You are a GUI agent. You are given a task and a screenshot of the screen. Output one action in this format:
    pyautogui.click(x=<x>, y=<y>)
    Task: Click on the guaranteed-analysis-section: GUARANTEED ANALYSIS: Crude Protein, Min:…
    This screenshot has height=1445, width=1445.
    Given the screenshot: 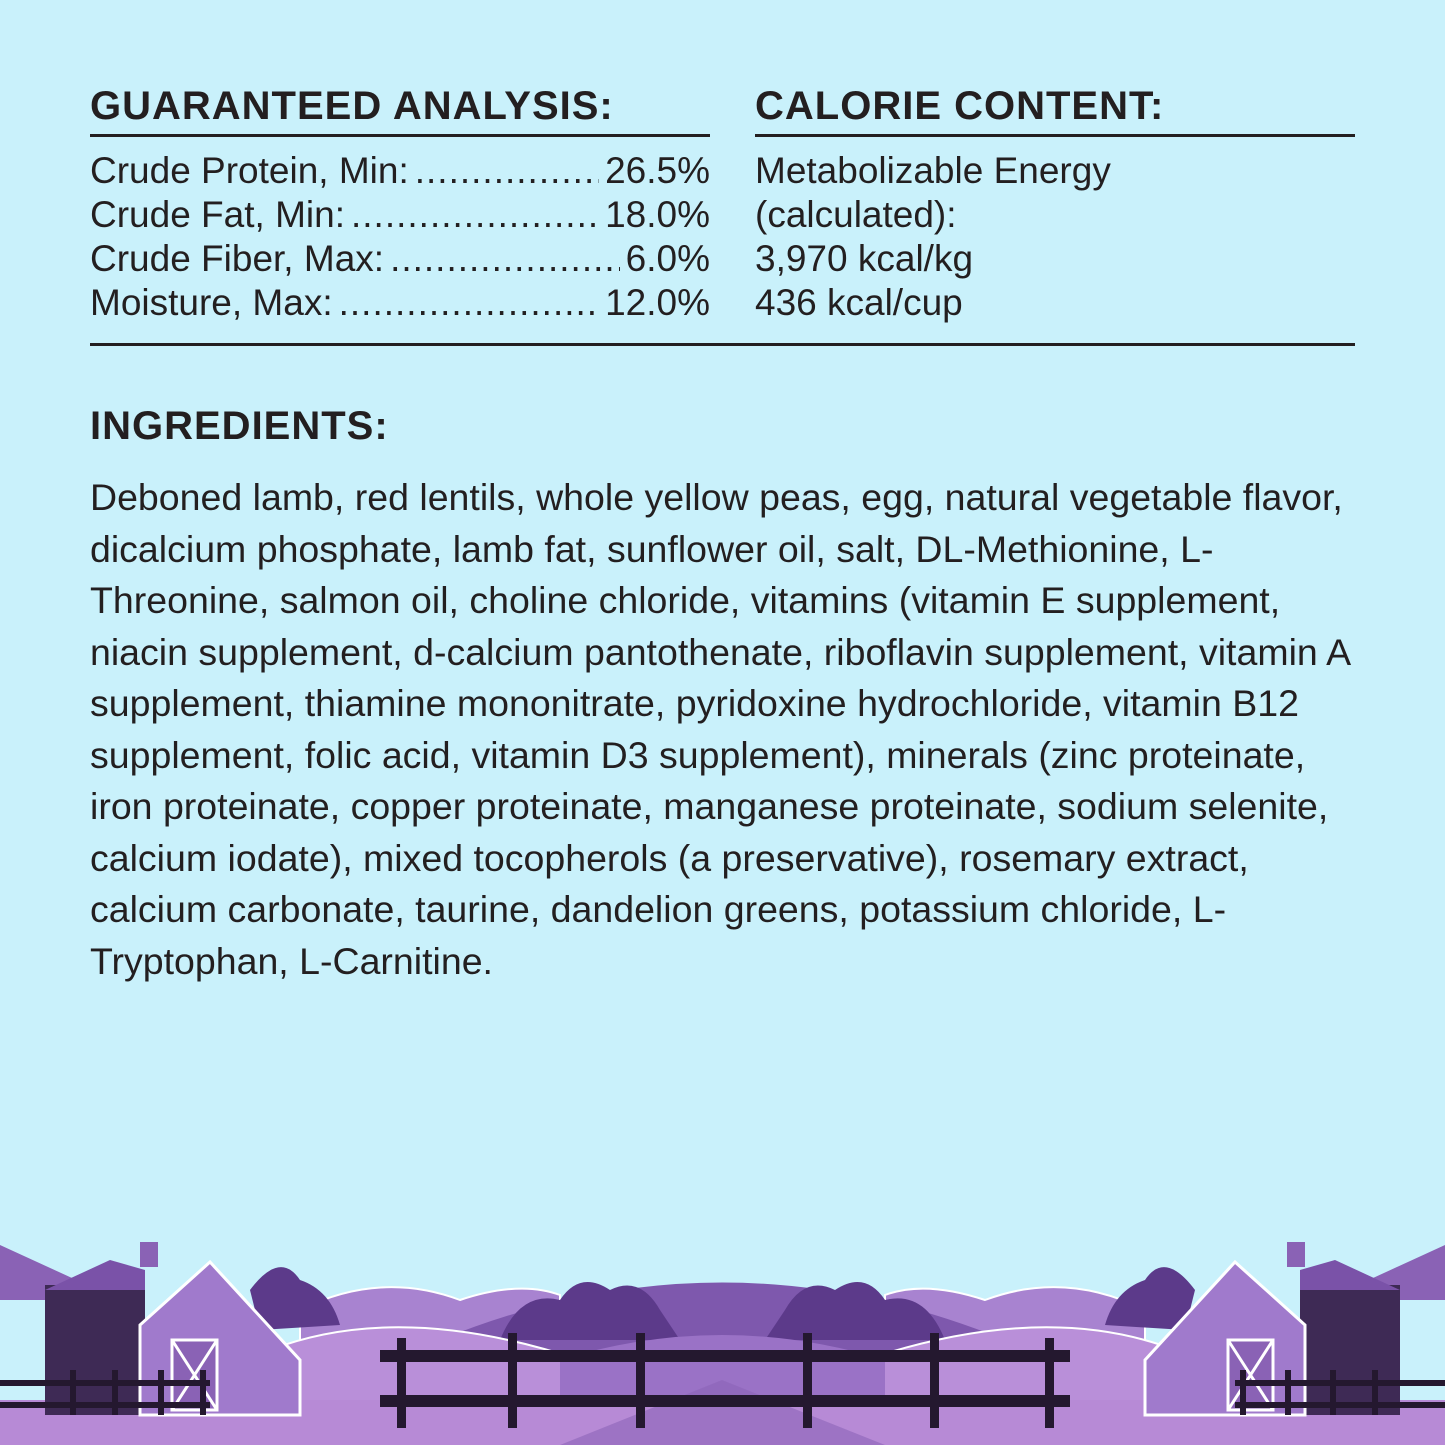 What is the action you would take?
    pyautogui.click(x=400, y=203)
    